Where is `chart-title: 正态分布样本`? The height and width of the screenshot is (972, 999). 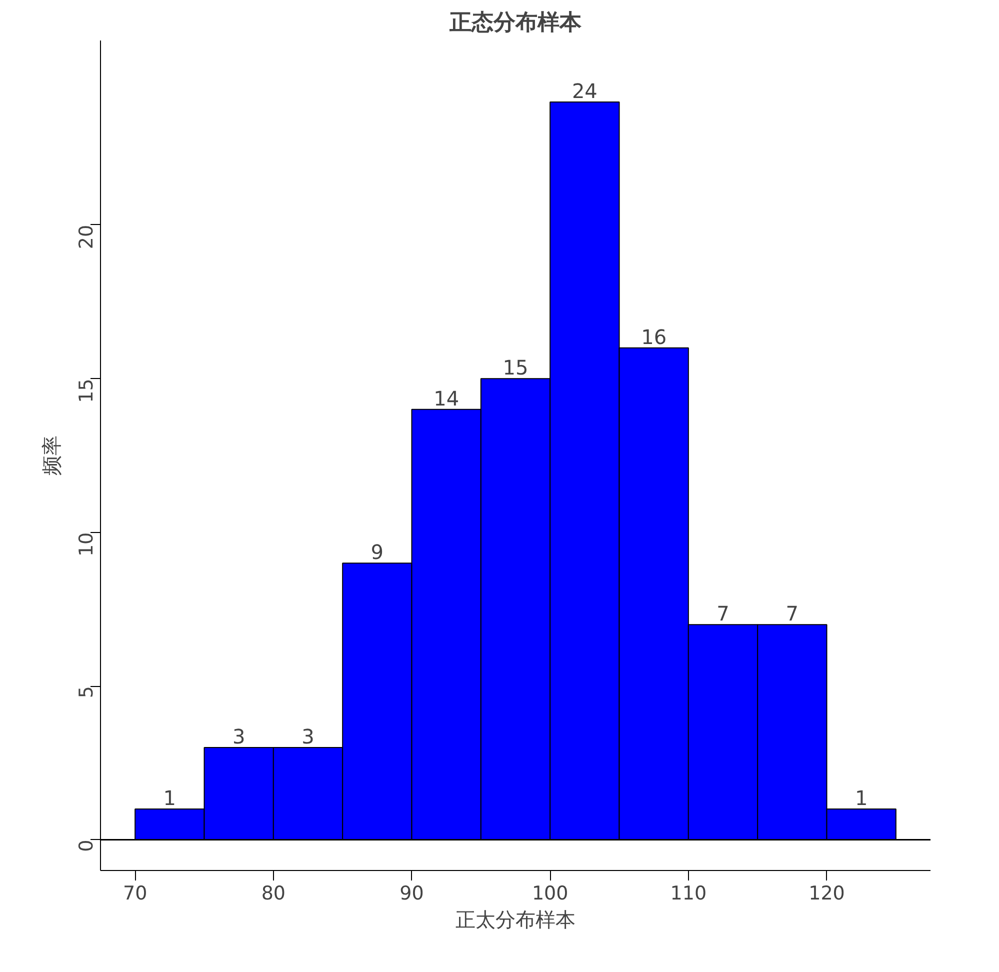 chart-title: 正态分布样本 is located at coordinates (515, 23).